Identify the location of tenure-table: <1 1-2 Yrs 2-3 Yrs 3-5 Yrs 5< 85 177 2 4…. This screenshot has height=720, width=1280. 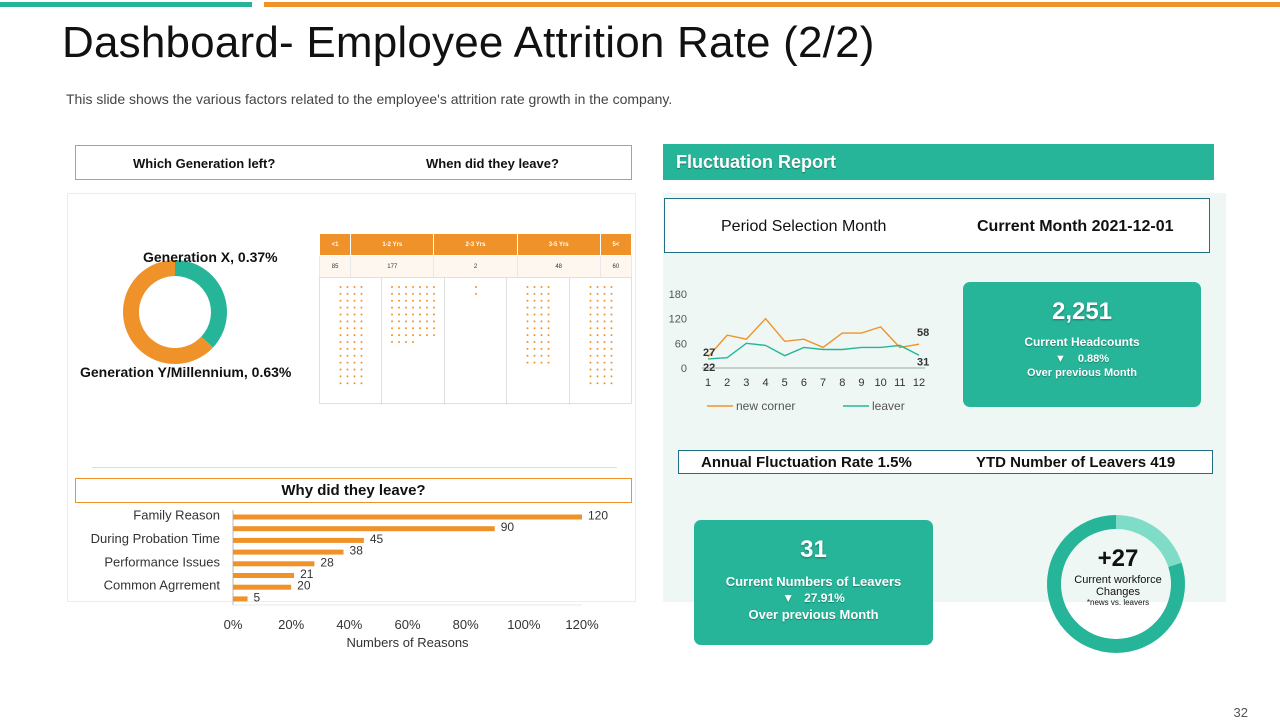
(475, 255).